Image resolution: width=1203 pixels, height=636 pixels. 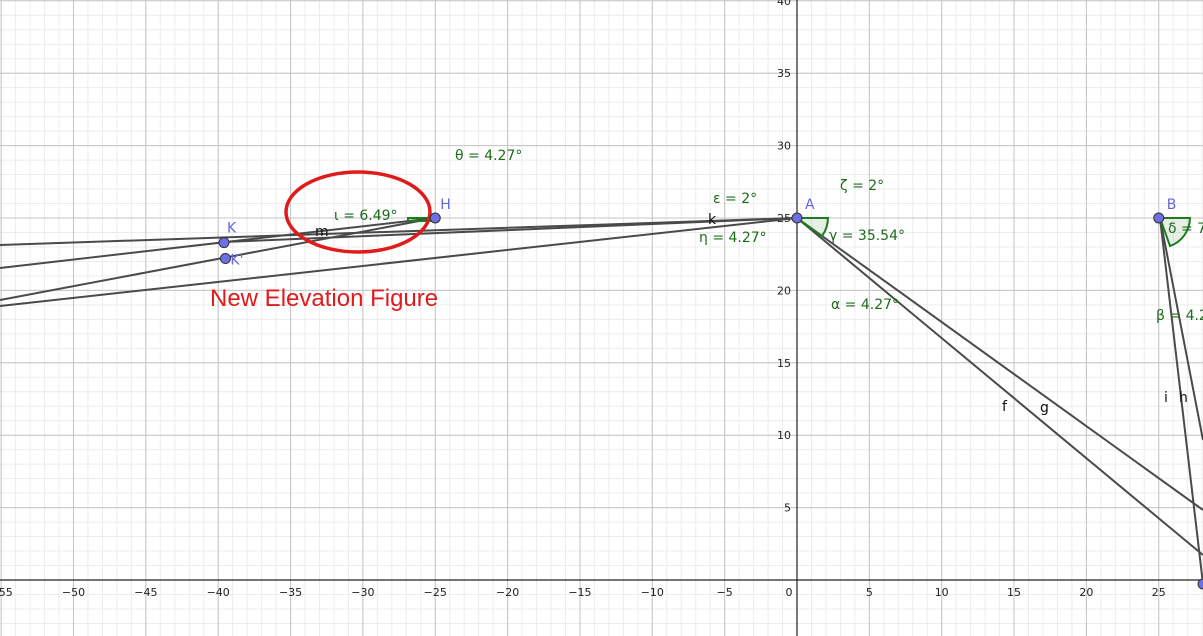 I want to click on y-tick-label: 5, so click(x=787, y=508).